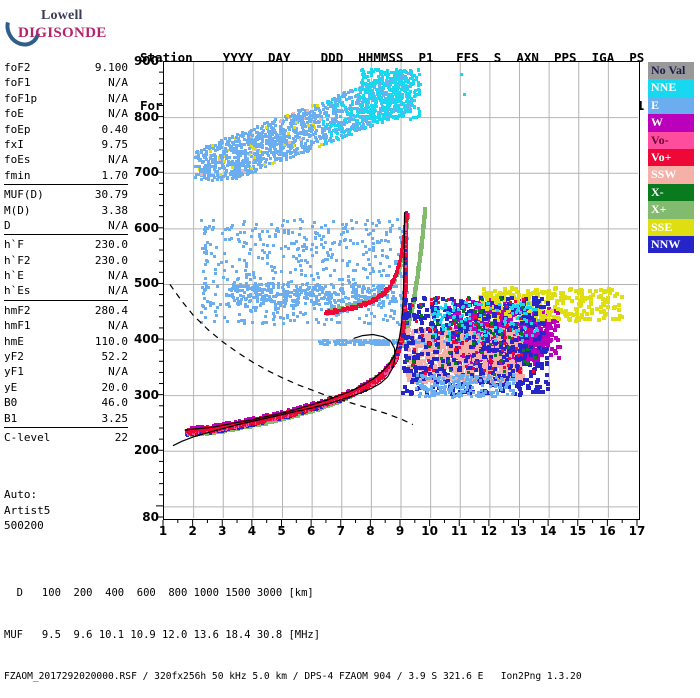  Describe the element at coordinates (14, 244) in the screenshot. I see `param-key: h`F` at that location.